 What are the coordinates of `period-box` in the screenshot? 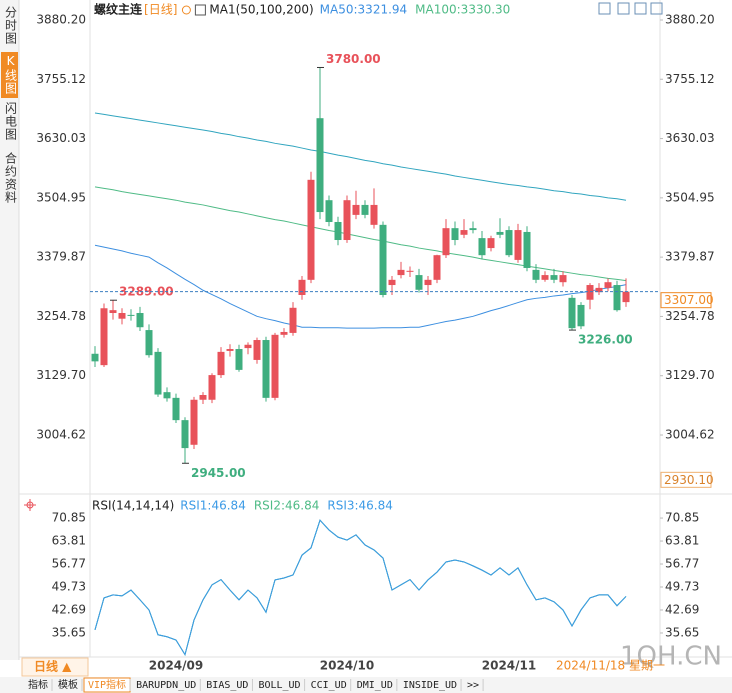 It's located at (55, 667).